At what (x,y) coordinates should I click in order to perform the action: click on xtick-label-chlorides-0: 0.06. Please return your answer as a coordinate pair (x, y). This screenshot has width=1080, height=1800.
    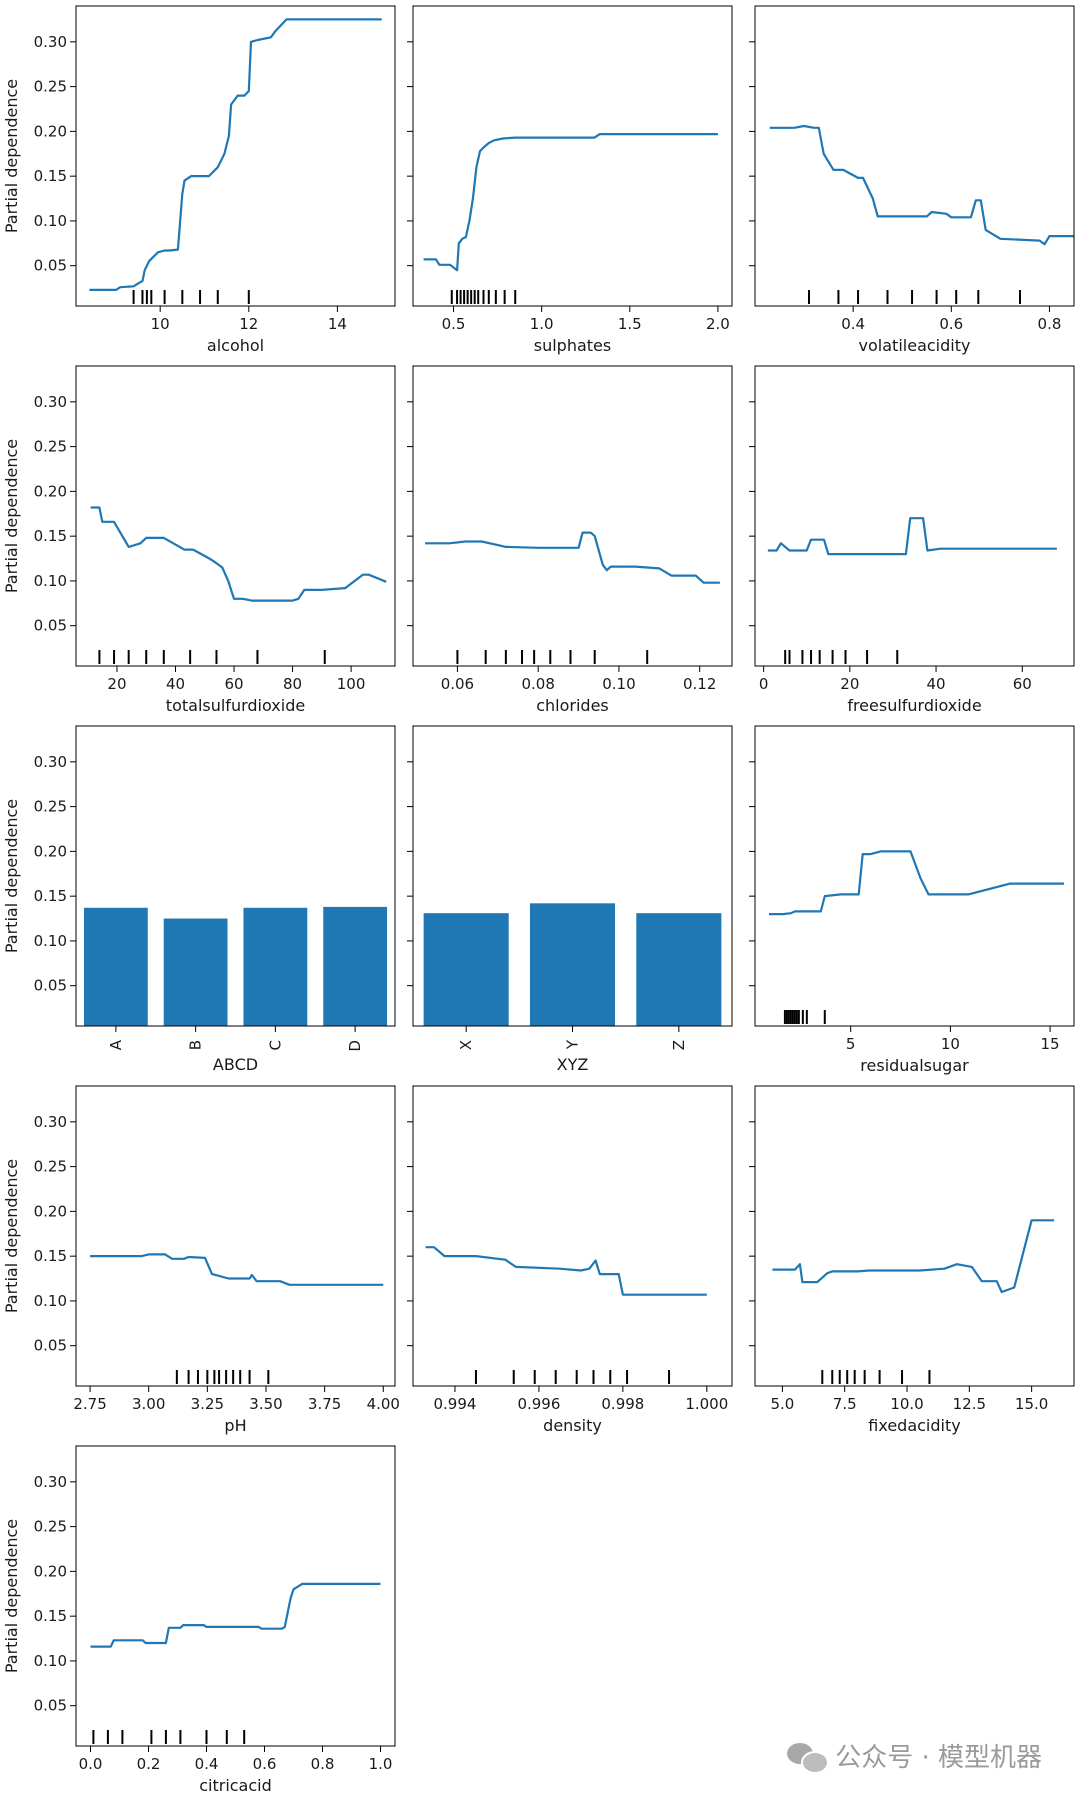
    Looking at the image, I should click on (457, 684).